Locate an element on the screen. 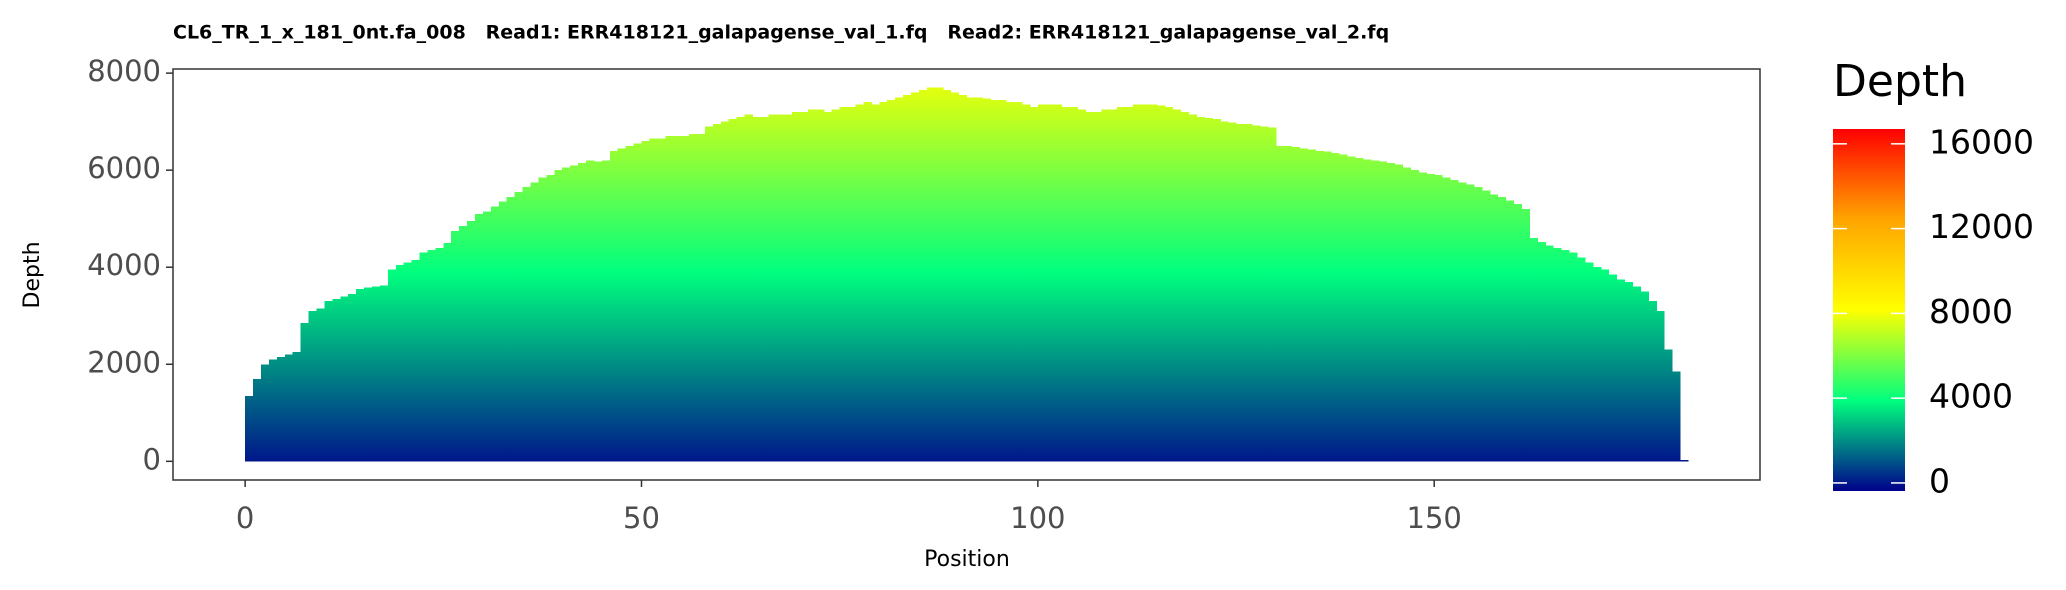 Image resolution: width=2066 pixels, height=590 pixels. colorbar-label: 12000 is located at coordinates (1981, 226).